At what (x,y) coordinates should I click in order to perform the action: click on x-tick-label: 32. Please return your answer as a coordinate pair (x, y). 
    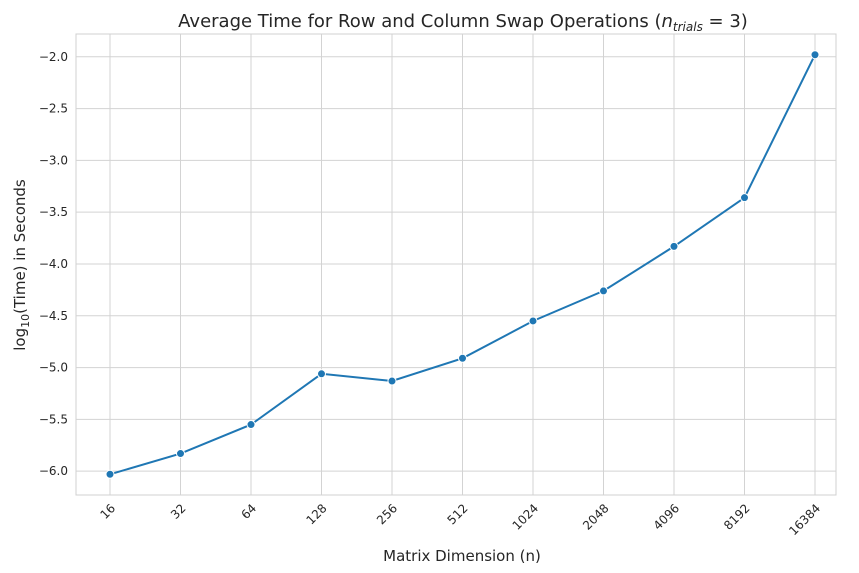
    Looking at the image, I should click on (178, 511).